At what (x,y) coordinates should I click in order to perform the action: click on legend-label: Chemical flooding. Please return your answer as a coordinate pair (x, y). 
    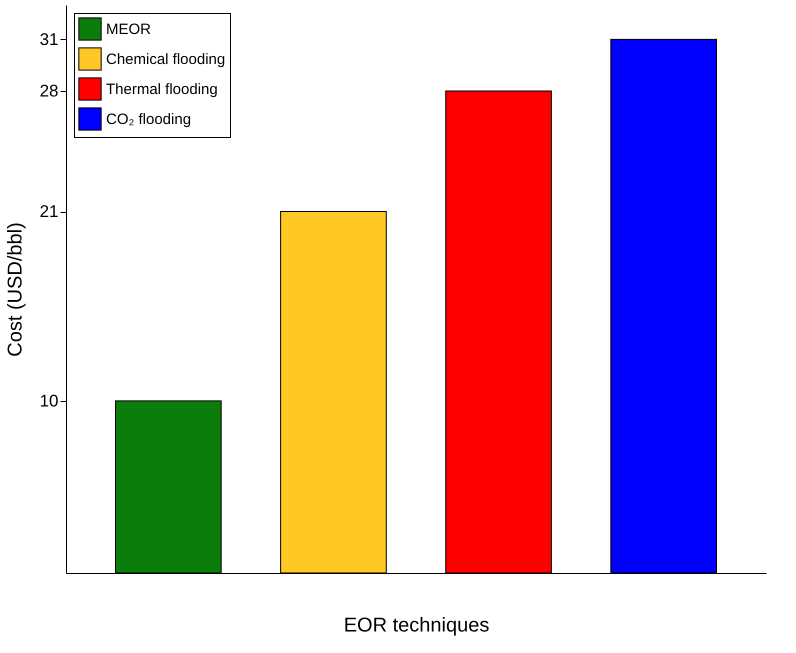
    Looking at the image, I should click on (166, 59).